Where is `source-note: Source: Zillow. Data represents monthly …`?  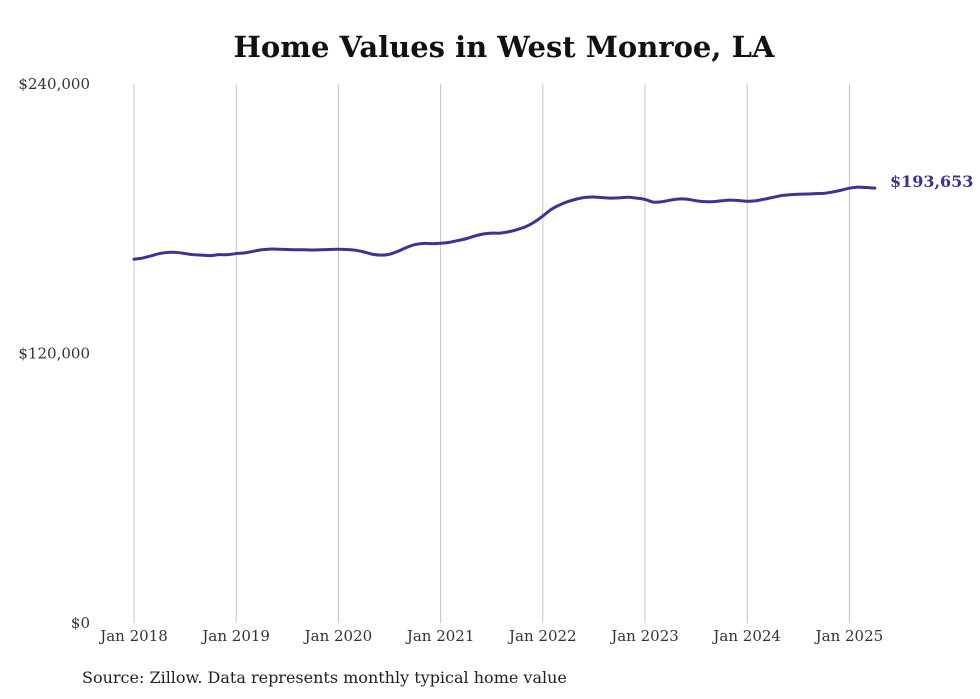
source-note: Source: Zillow. Data represents monthly … is located at coordinates (324, 677).